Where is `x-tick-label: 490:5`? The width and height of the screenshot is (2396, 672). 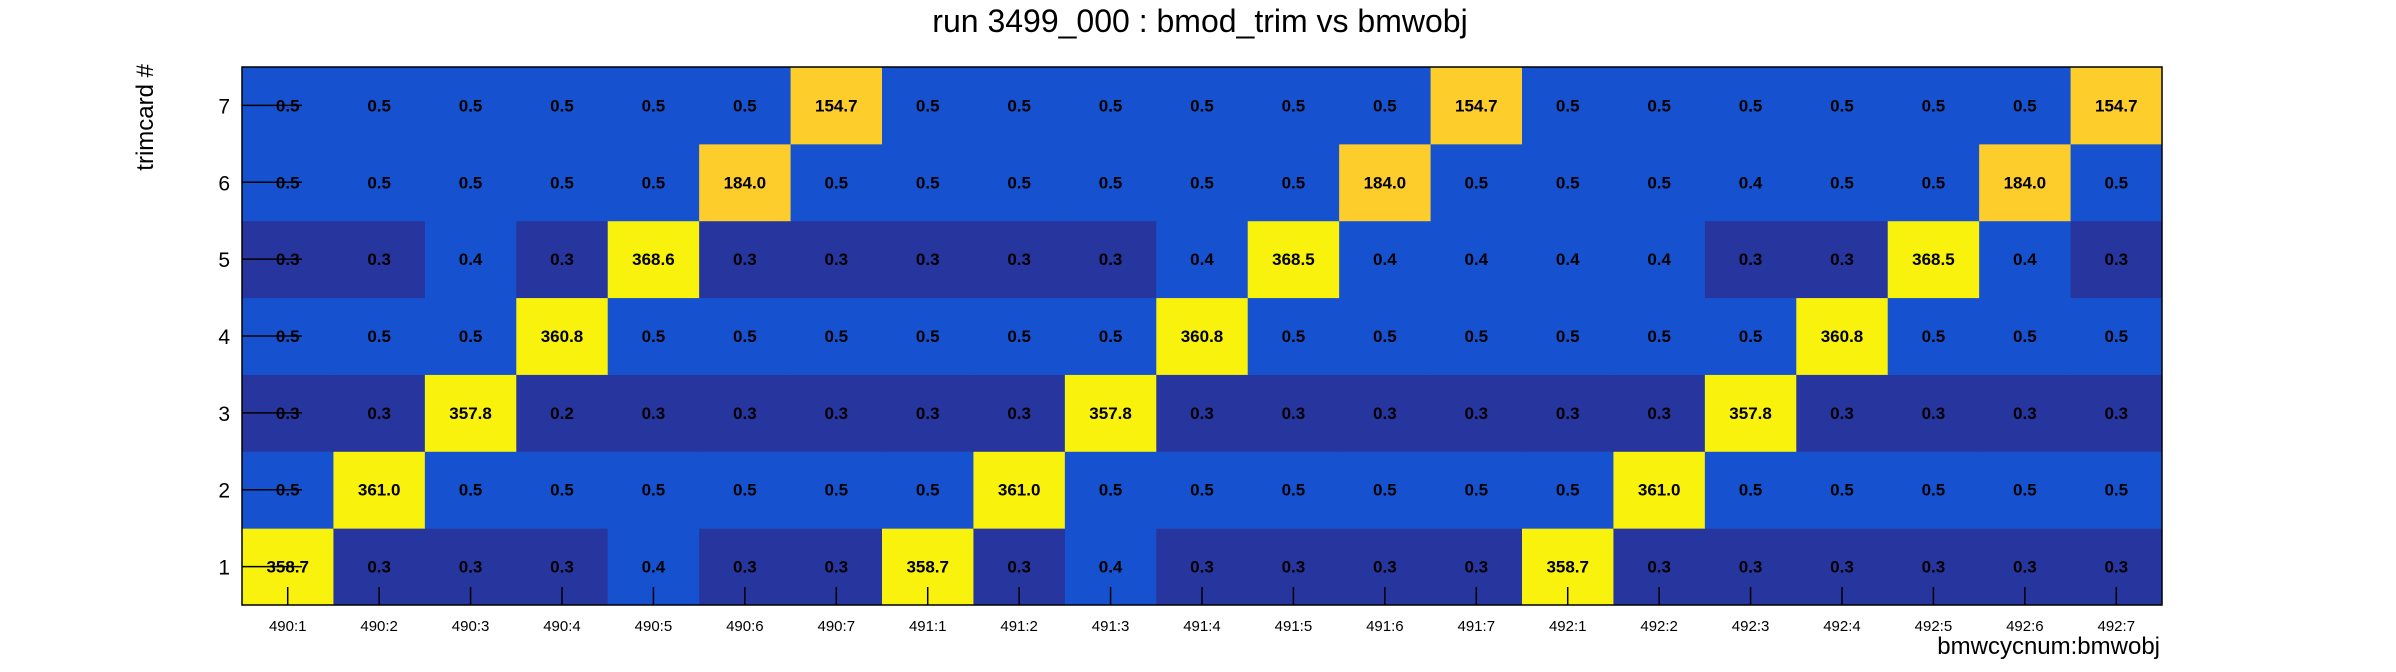 x-tick-label: 490:5 is located at coordinates (654, 626).